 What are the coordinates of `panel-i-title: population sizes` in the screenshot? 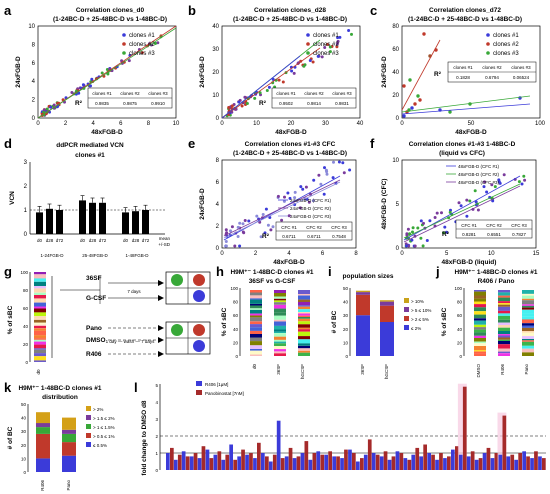 It's located at (368, 276).